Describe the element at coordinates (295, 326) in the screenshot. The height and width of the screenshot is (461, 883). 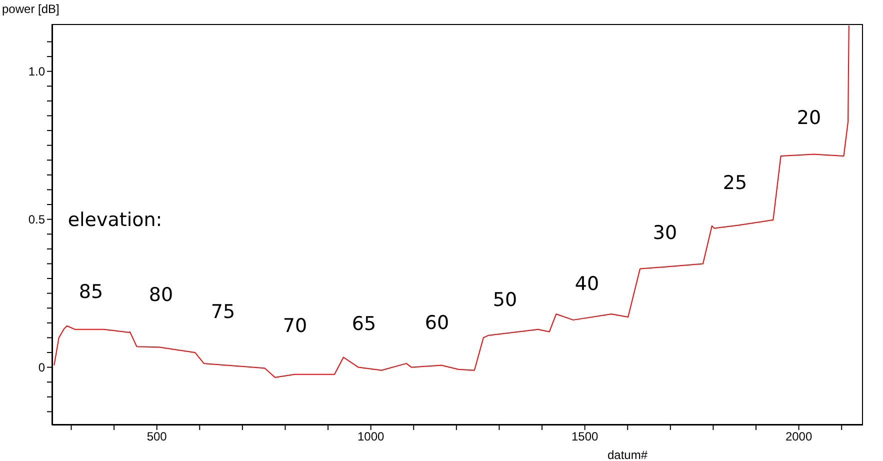
I see `annotation: 70` at that location.